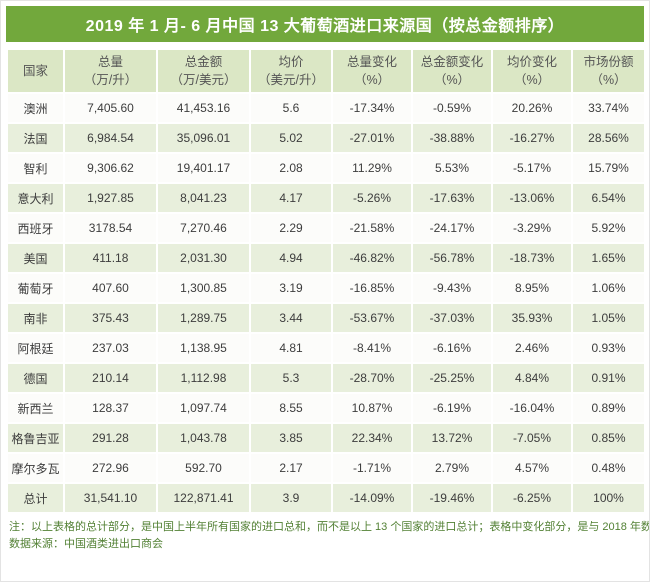  Describe the element at coordinates (372, 168) in the screenshot. I see `value-cell: 11.29%` at that location.